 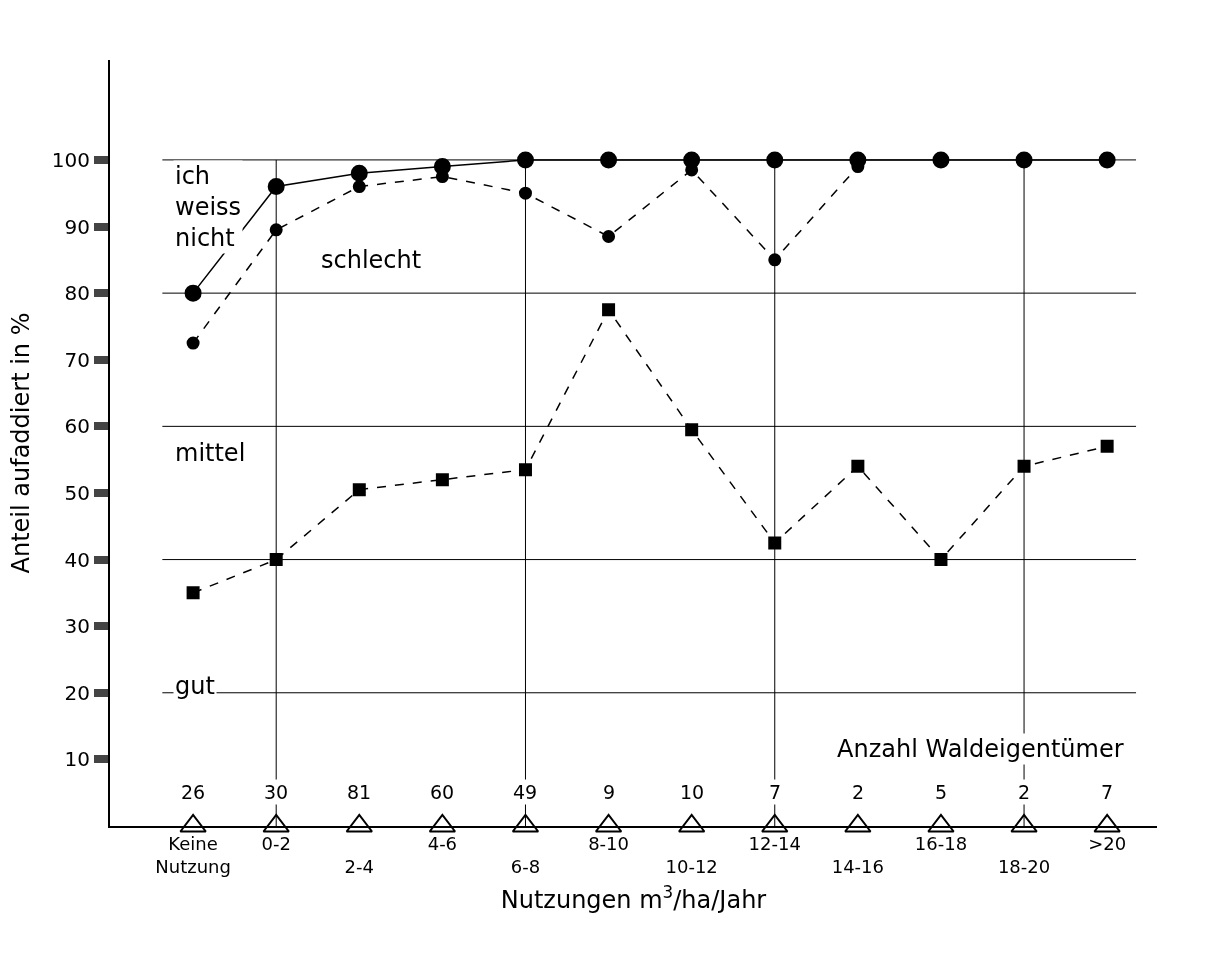 What do you see at coordinates (193, 792) in the screenshot?
I see `annotation: 26` at bounding box center [193, 792].